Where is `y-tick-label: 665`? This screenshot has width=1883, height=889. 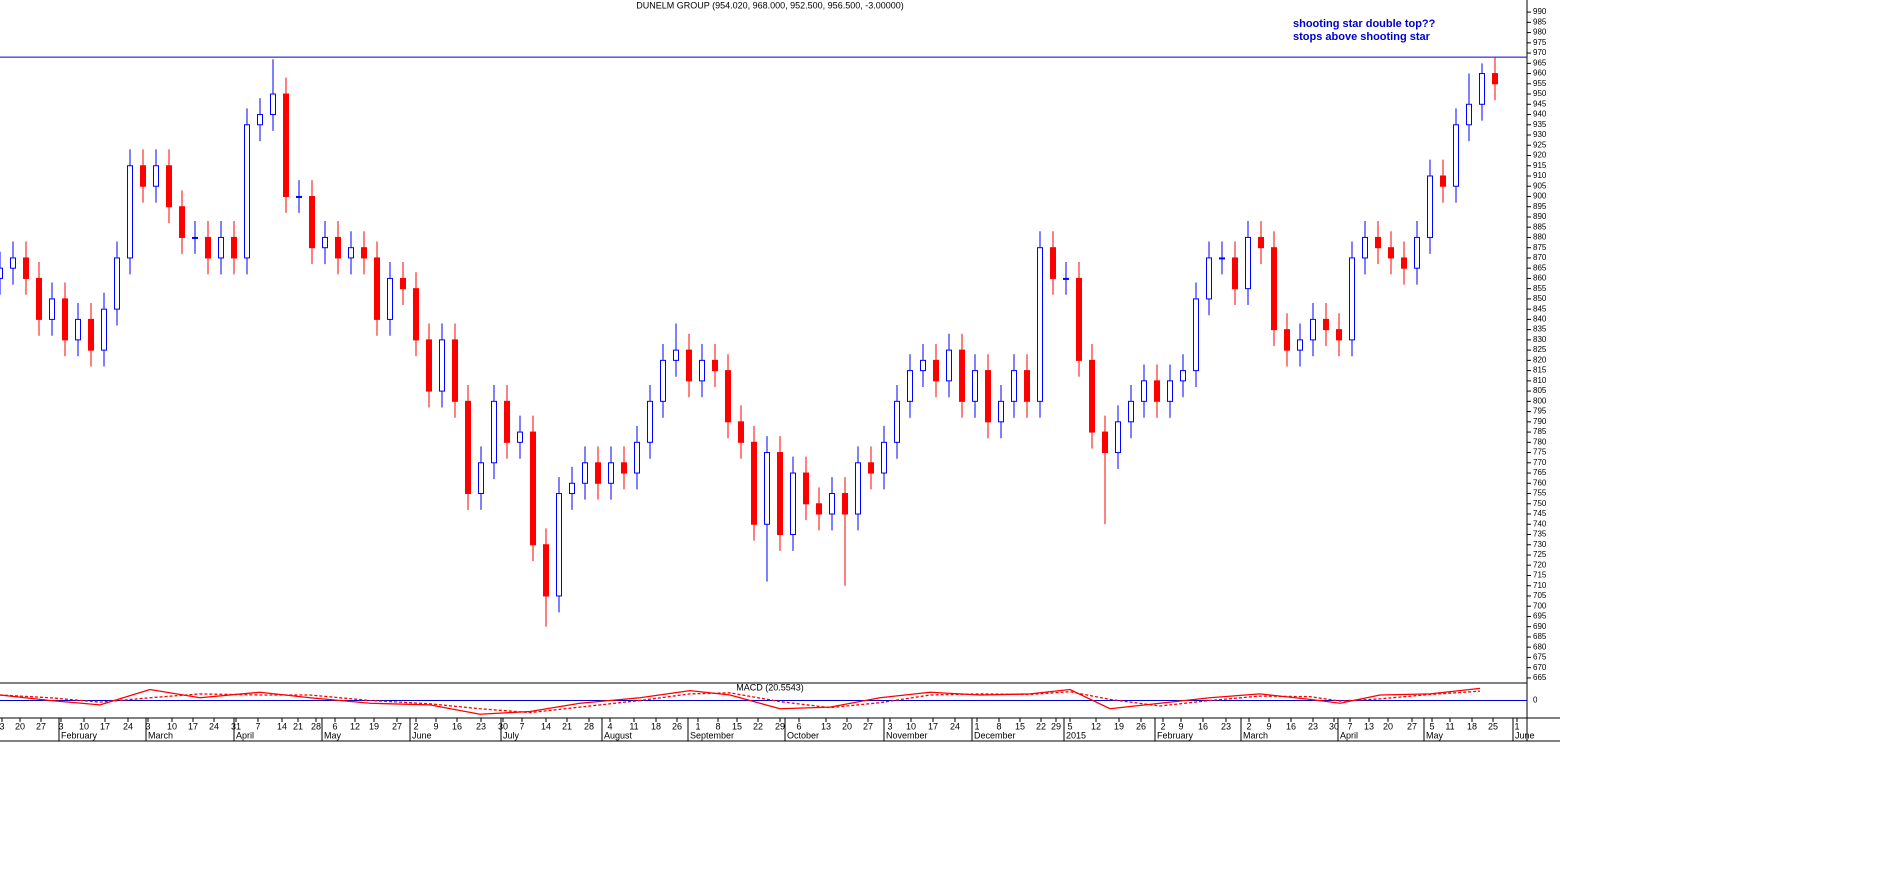
y-tick-label: 665 is located at coordinates (1540, 677).